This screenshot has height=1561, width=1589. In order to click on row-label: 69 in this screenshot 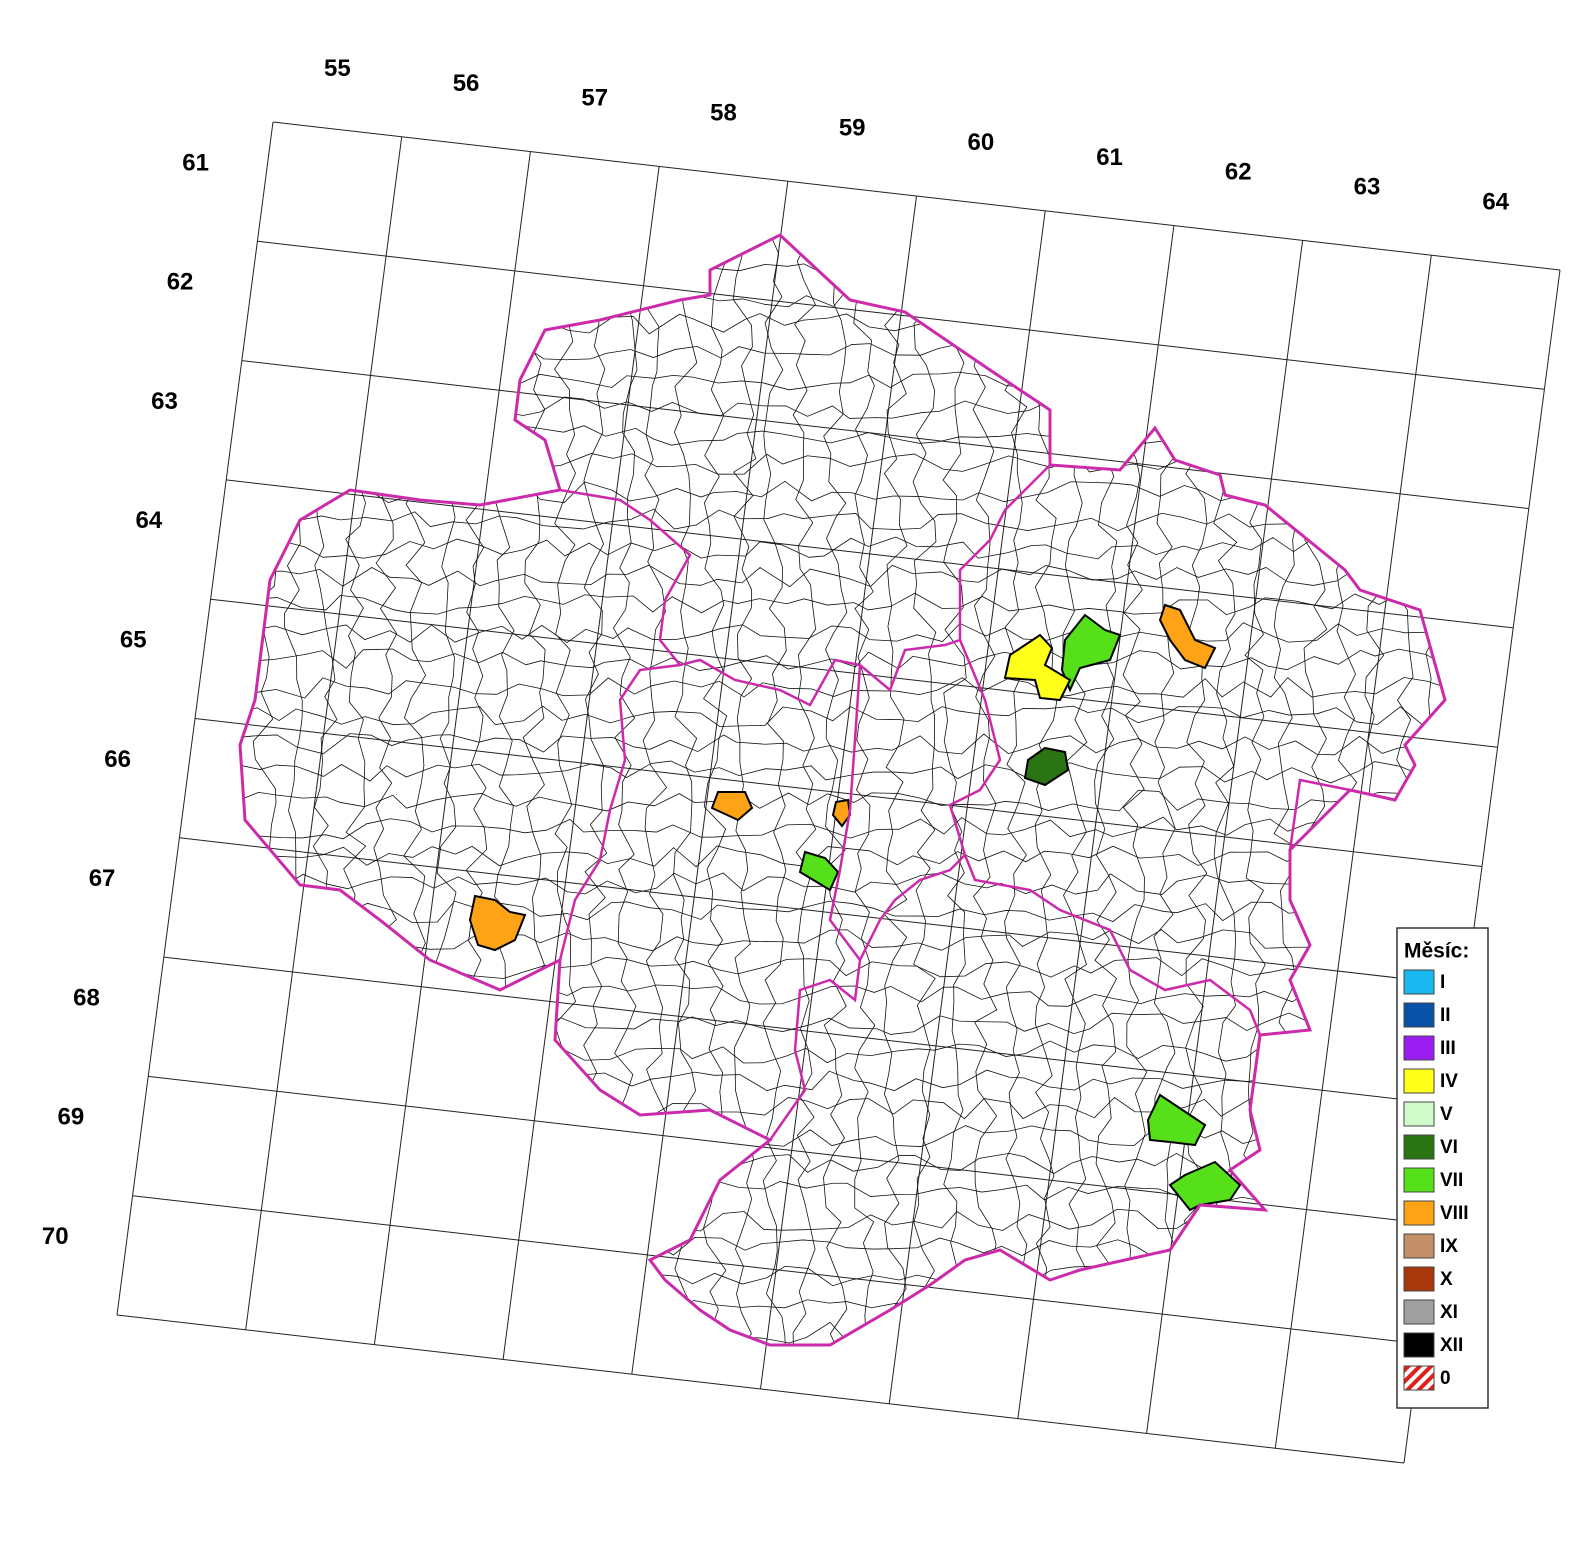, I will do `click(71, 1117)`.